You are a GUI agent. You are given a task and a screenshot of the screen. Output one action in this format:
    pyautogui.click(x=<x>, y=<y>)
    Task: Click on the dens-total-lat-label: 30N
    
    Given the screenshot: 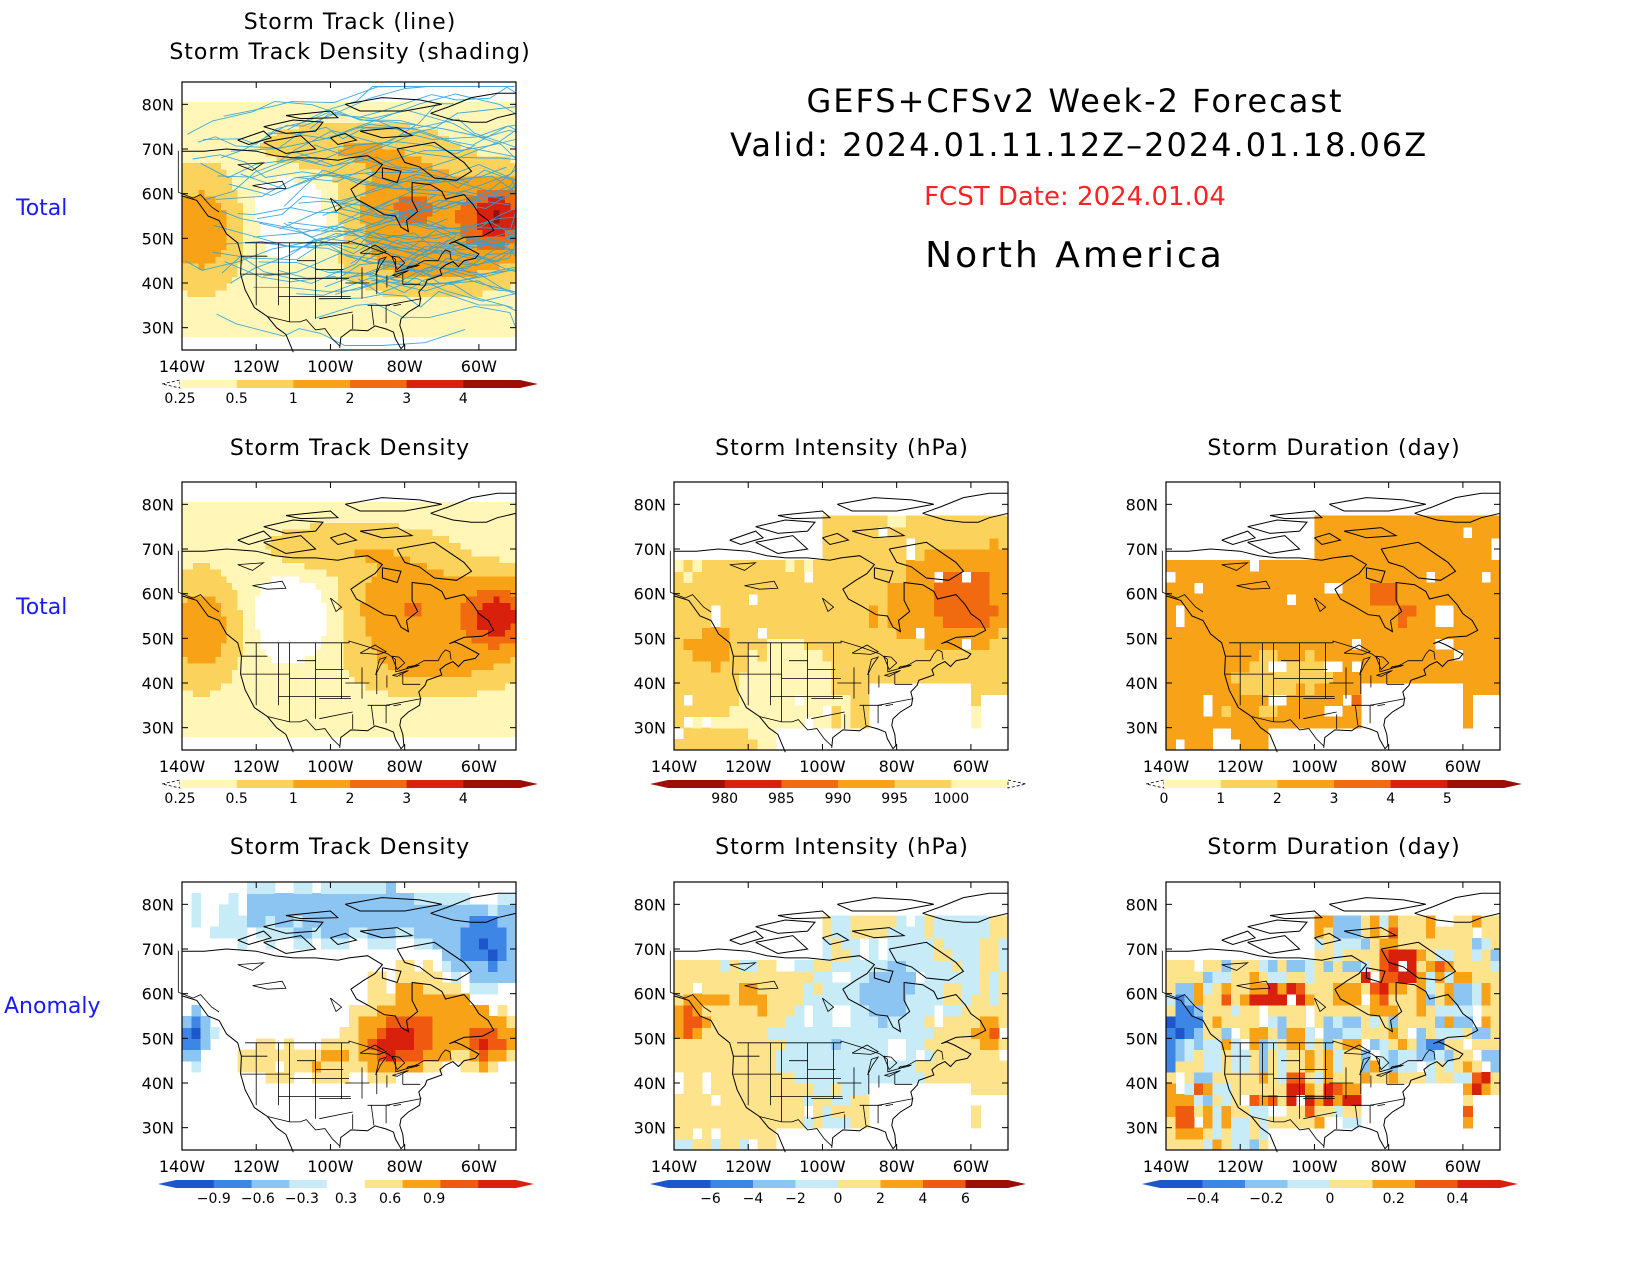 What is the action you would take?
    pyautogui.click(x=158, y=728)
    